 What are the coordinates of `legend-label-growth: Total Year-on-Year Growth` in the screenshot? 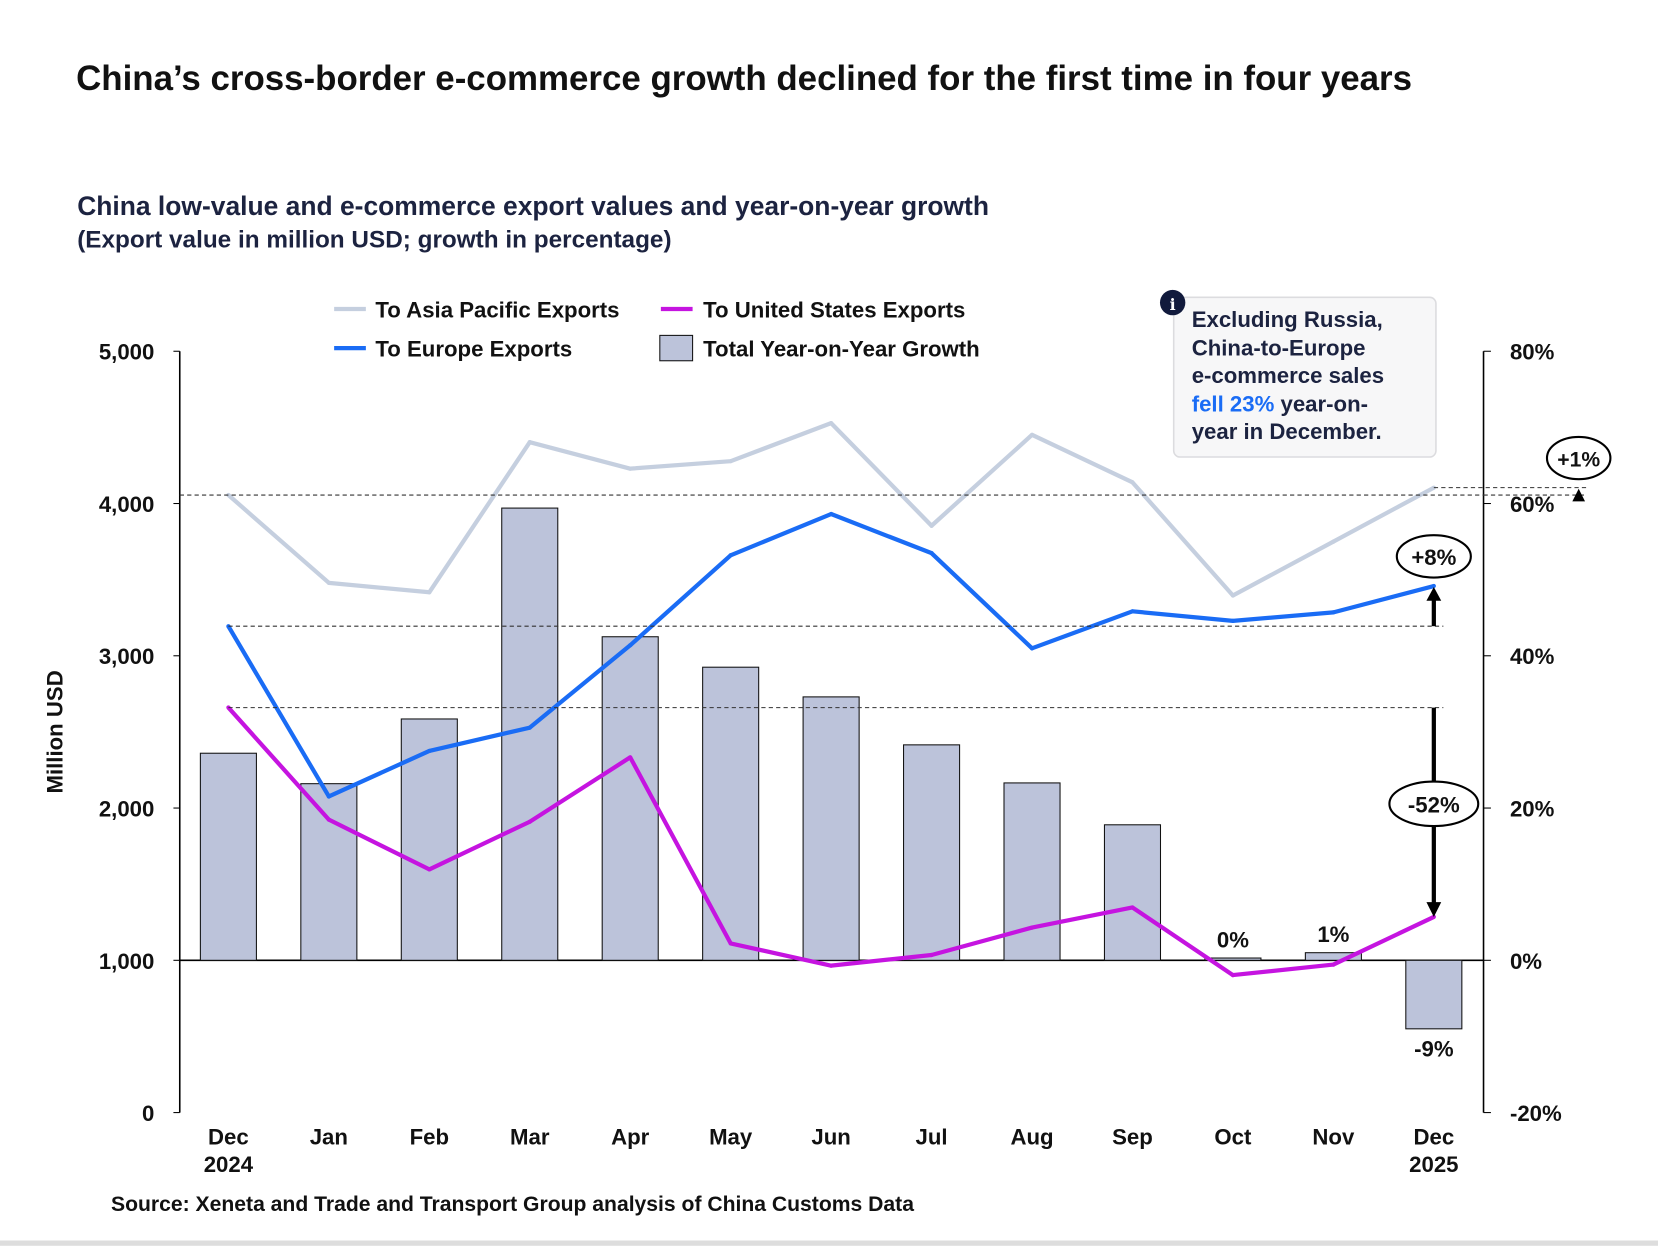 It's located at (841, 349).